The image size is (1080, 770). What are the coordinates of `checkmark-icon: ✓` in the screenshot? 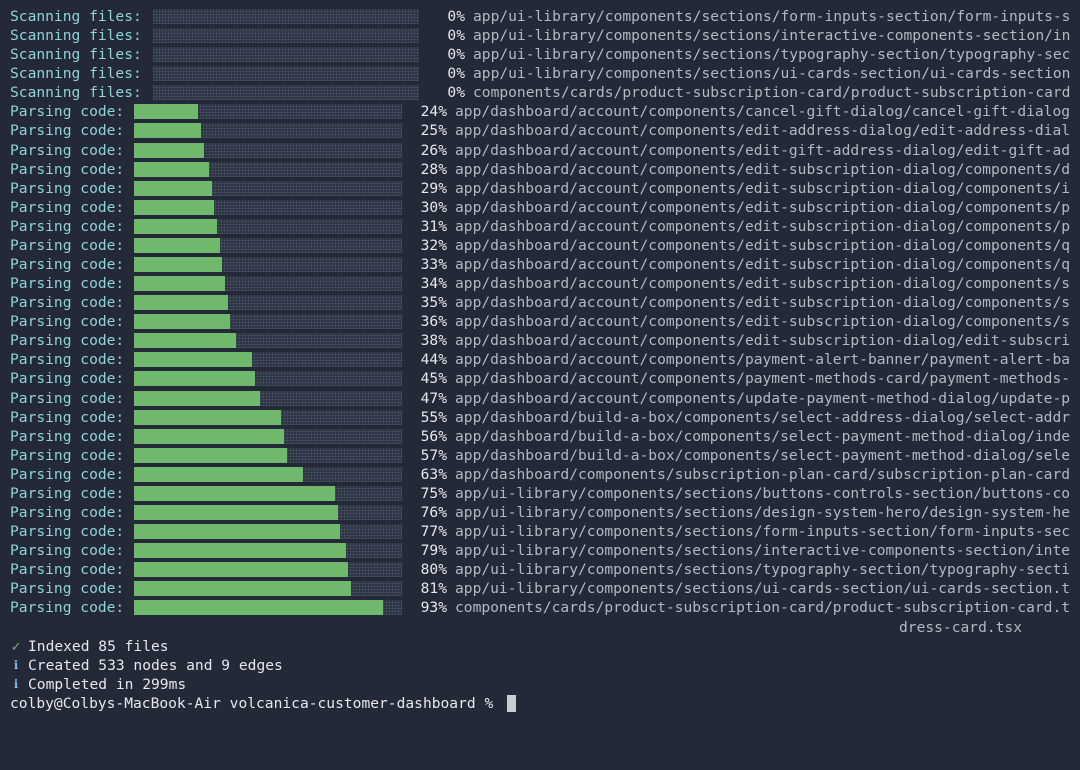 It's located at (16, 646).